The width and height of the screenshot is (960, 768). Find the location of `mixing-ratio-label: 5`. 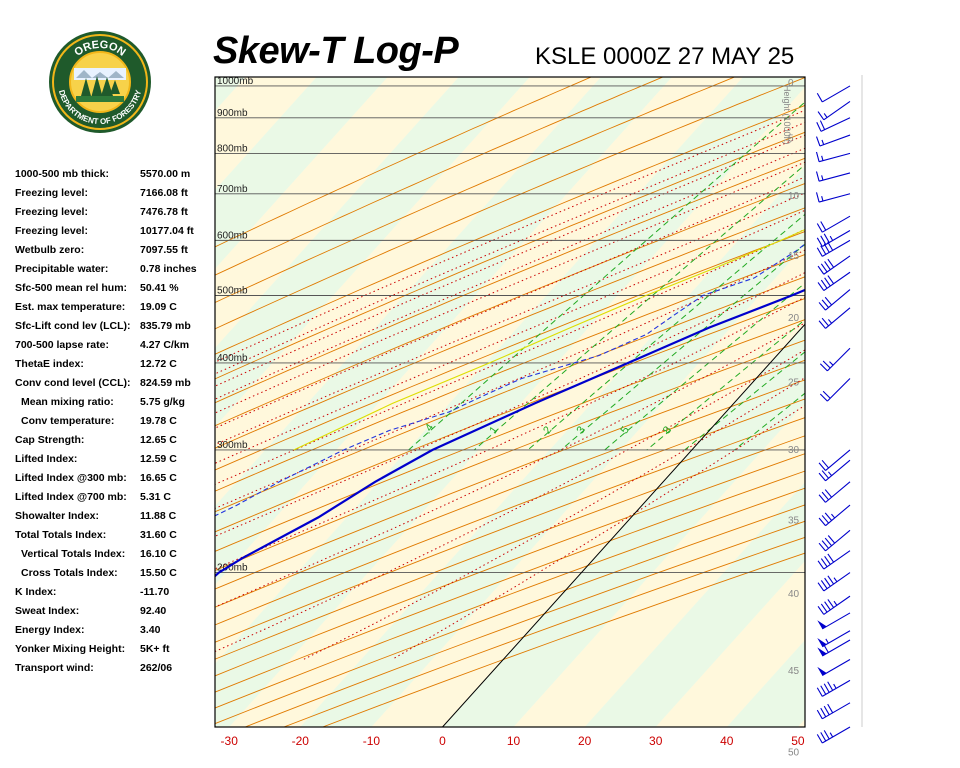

mixing-ratio-label: 5 is located at coordinates (624, 430).